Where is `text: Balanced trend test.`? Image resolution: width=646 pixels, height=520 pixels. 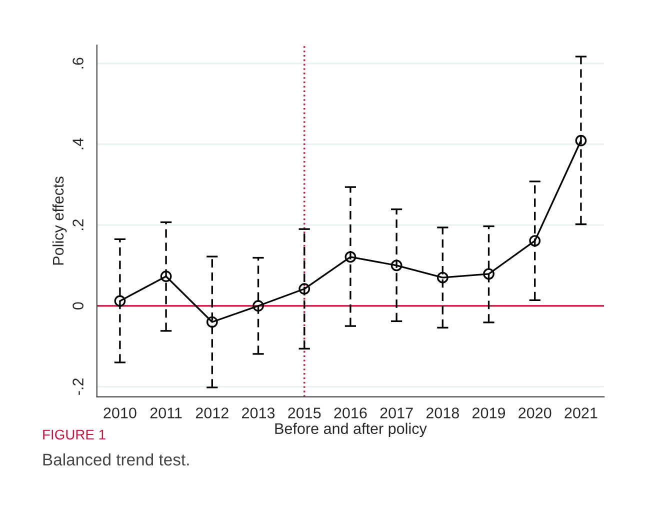 text: Balanced trend test. is located at coordinates (116, 459).